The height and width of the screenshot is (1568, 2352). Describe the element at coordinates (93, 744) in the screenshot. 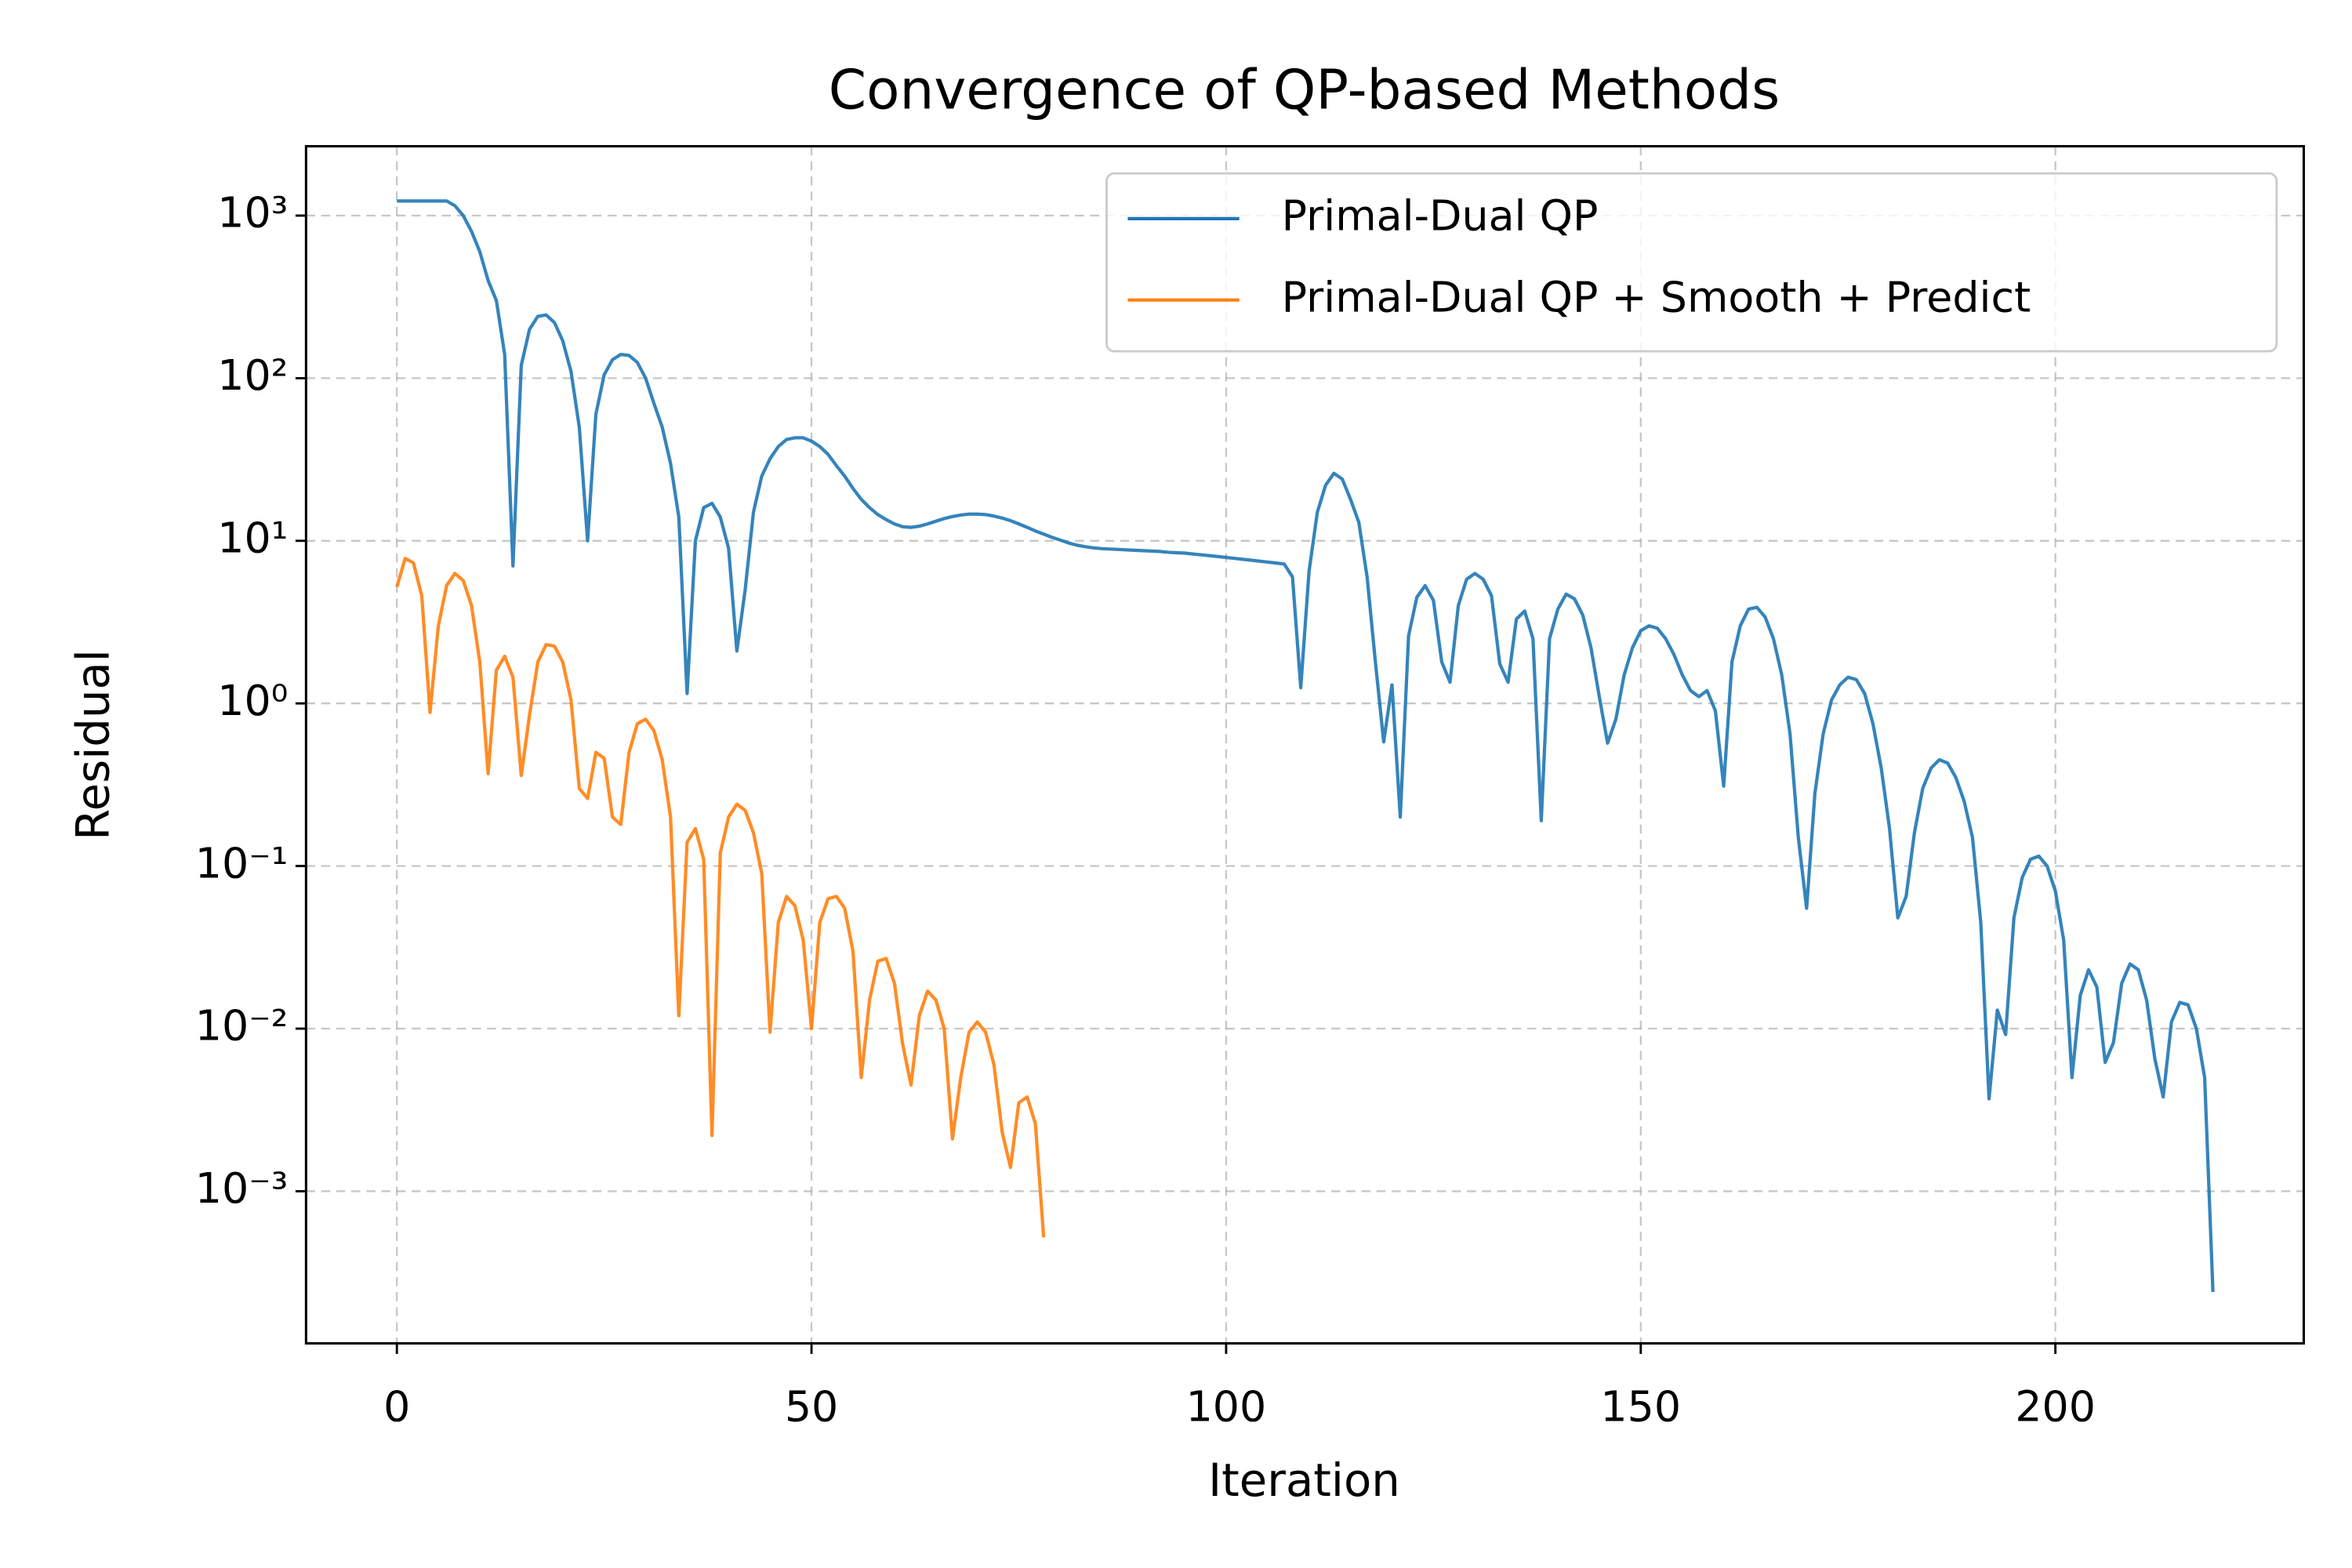

I see `y-axis-label: Residual` at that location.